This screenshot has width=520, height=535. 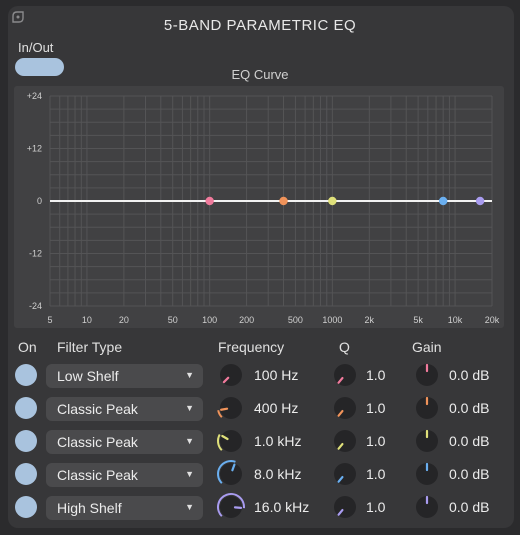 I want to click on filter-type-value: High Shelf, so click(x=89, y=508).